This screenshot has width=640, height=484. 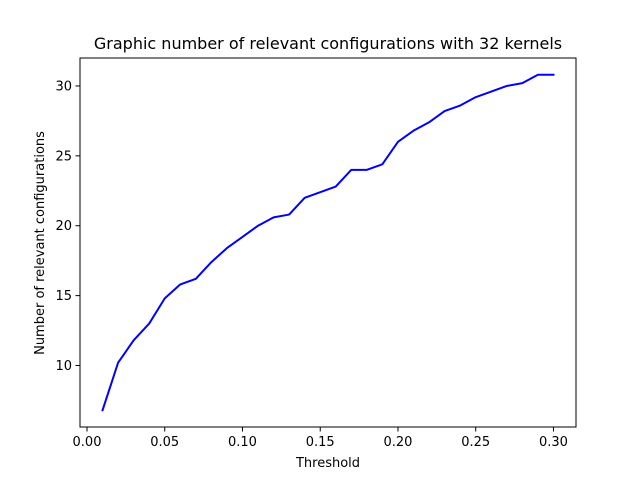 I want to click on x-tick-label: 0.20, so click(x=397, y=442).